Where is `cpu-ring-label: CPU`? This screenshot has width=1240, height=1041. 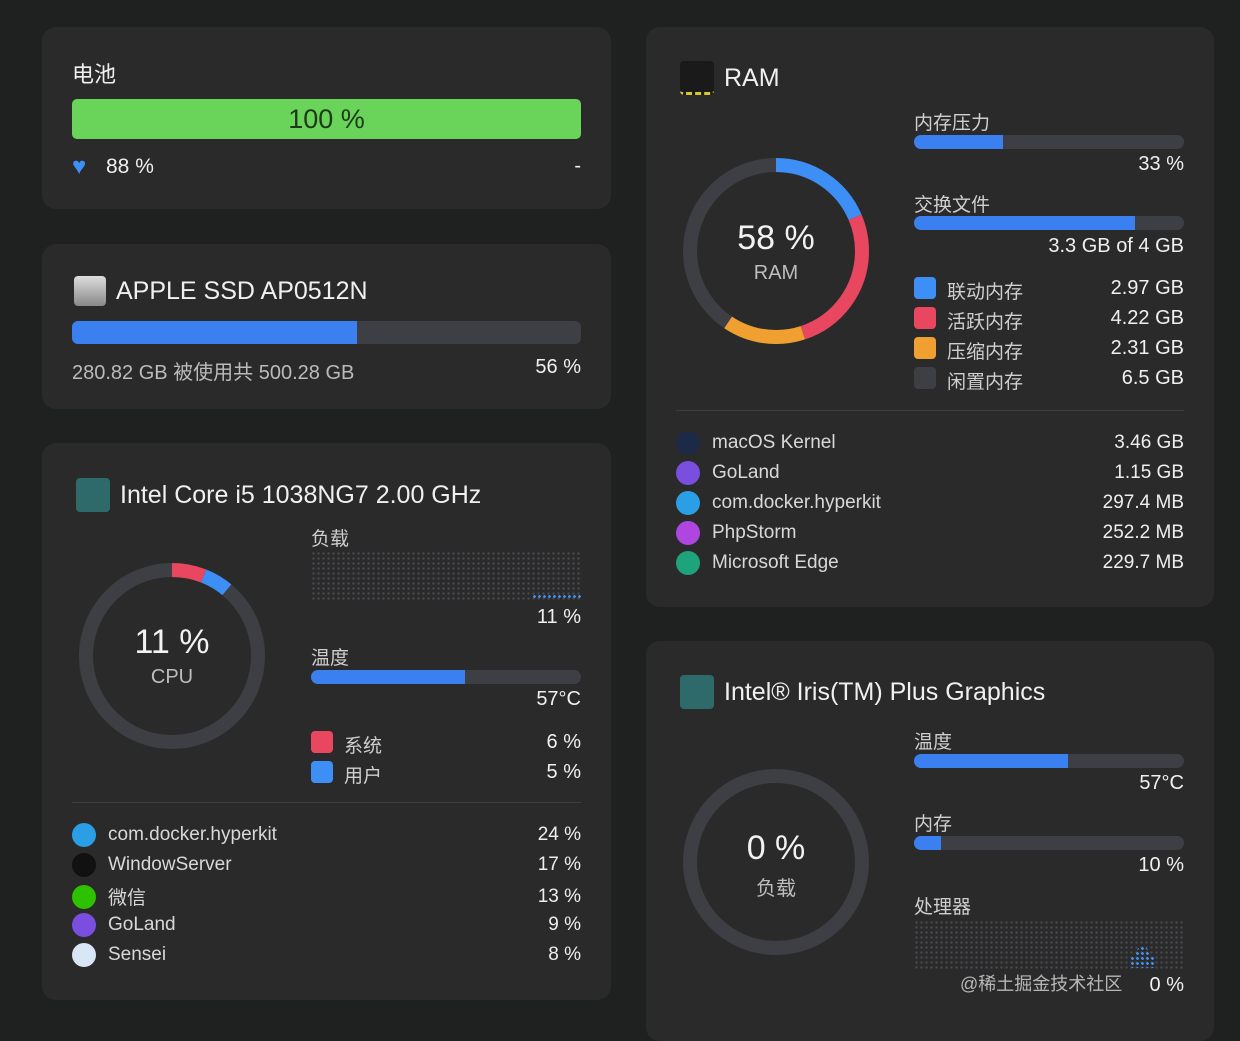 cpu-ring-label: CPU is located at coordinates (172, 677).